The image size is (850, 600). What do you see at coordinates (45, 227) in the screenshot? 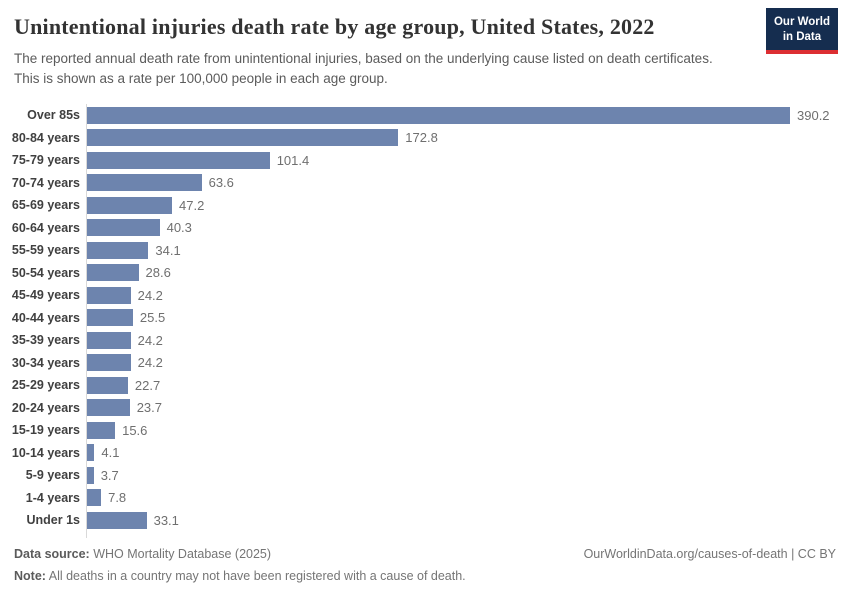
I see `category-label: 60-64 years` at bounding box center [45, 227].